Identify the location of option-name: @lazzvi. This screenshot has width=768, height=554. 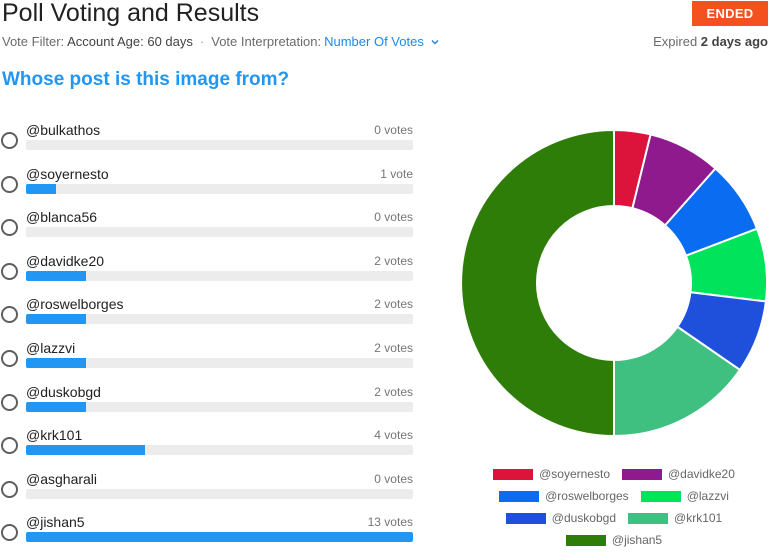
(51, 348).